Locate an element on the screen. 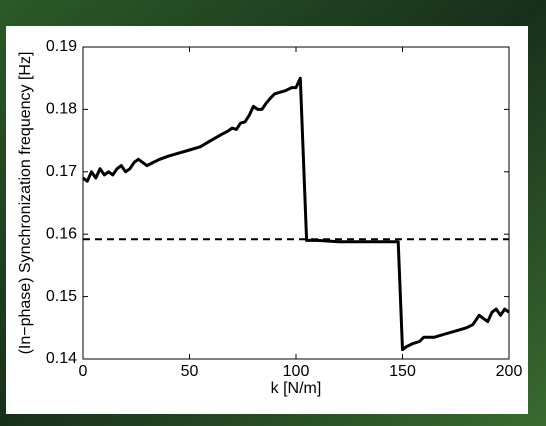 Image resolution: width=546 pixels, height=426 pixels. y-tick-label: 0.17 is located at coordinates (61, 171).